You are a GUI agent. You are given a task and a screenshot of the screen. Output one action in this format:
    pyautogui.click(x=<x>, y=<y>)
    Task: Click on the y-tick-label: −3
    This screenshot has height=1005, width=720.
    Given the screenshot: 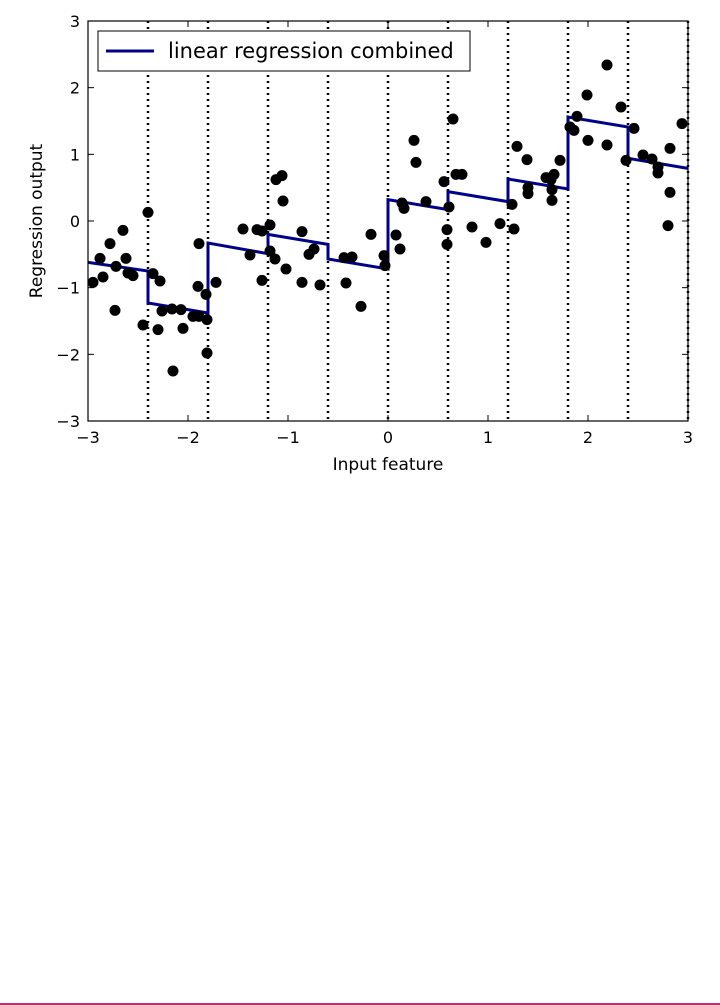 What is the action you would take?
    pyautogui.click(x=68, y=421)
    